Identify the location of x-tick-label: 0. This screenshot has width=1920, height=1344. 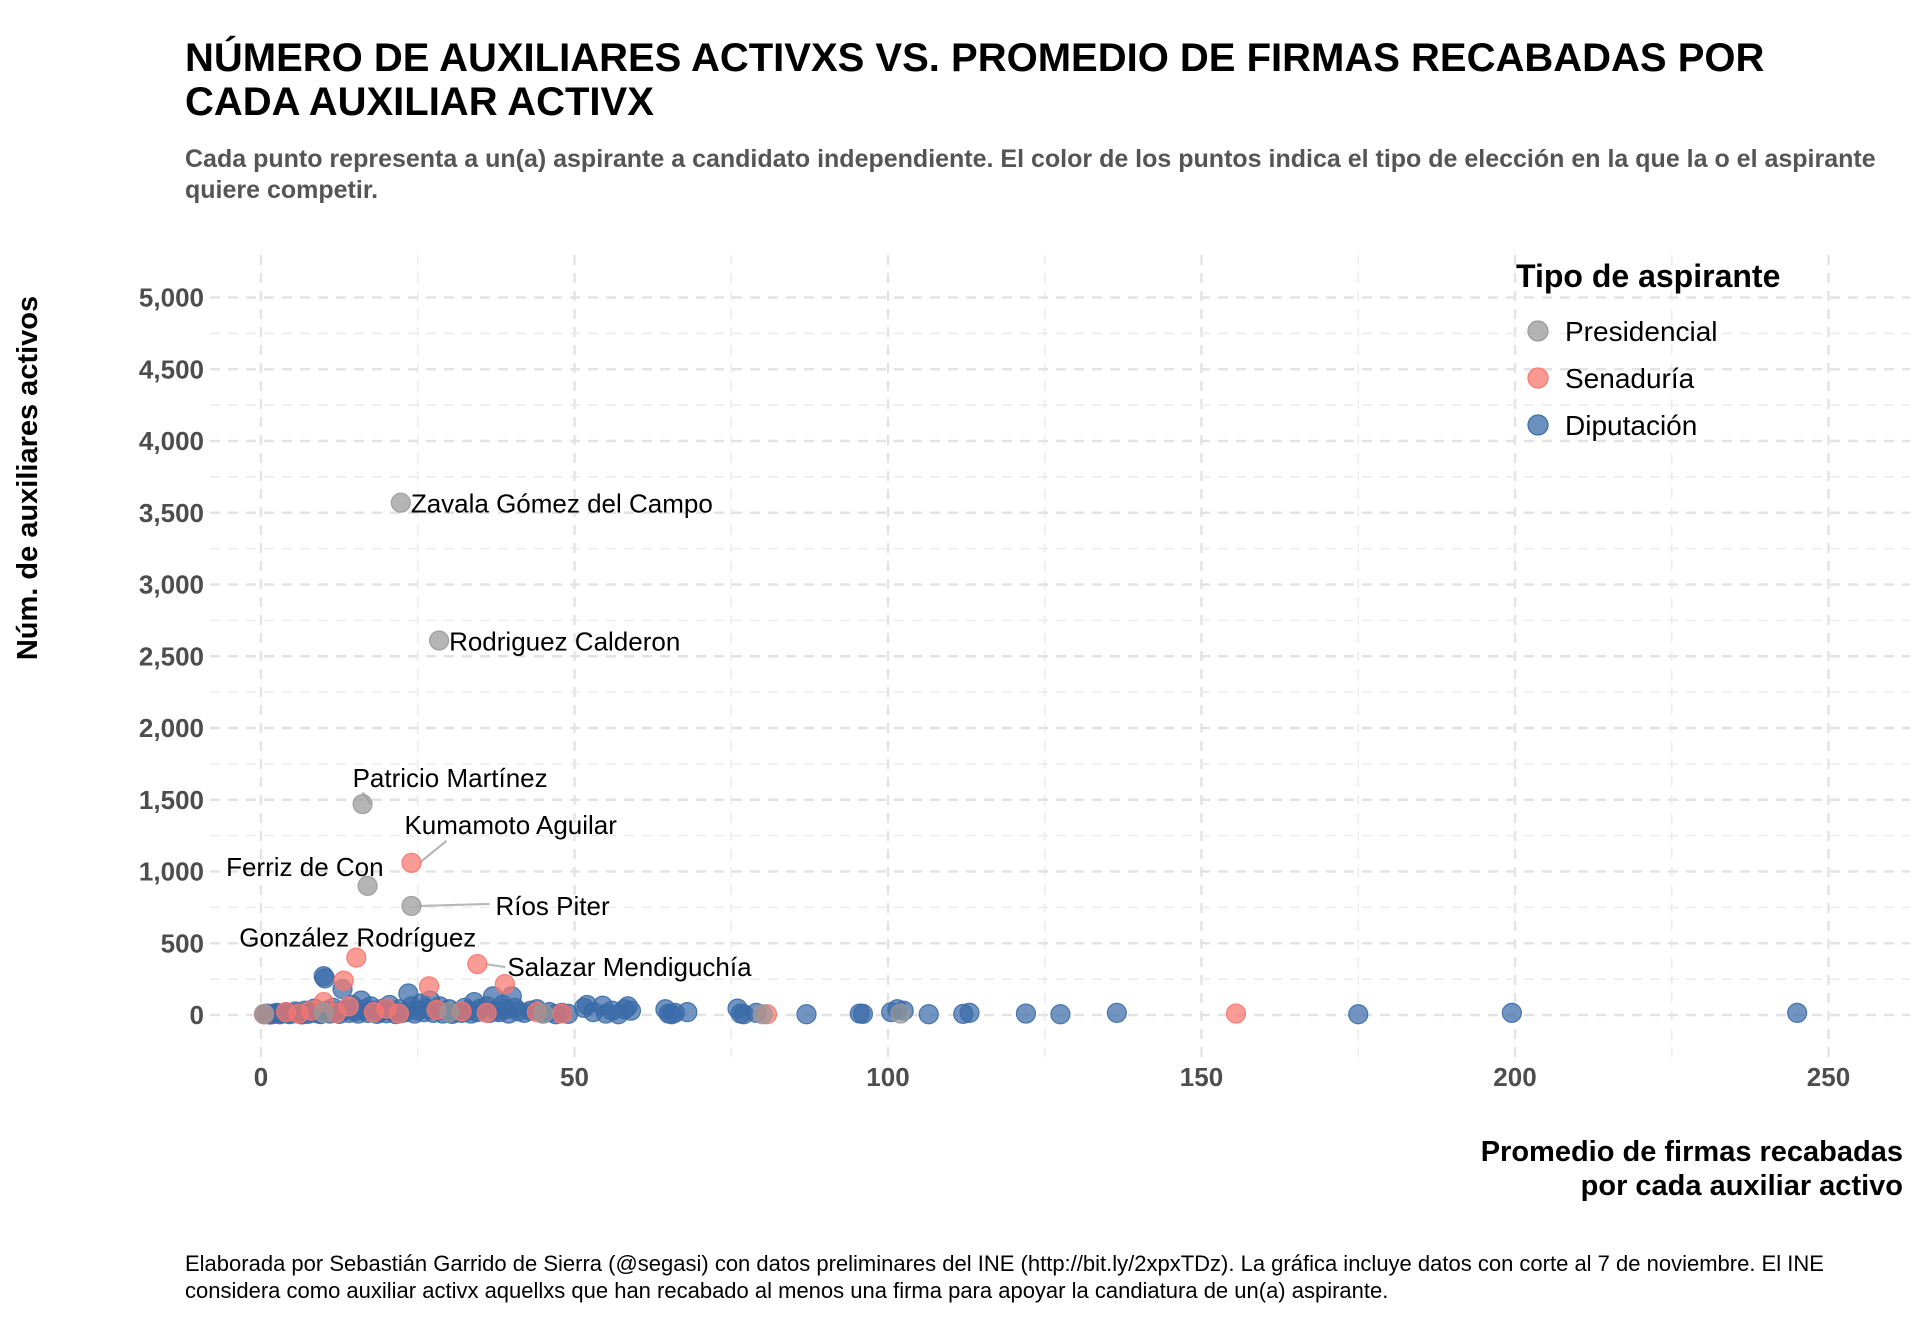
(261, 1077).